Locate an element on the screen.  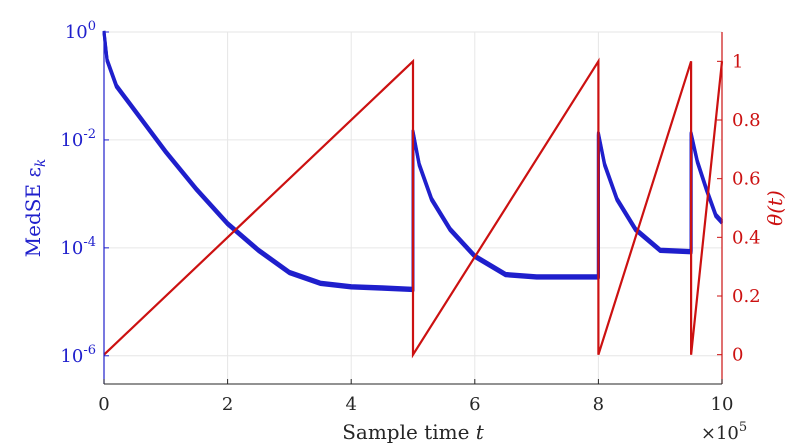
x-tick-label: 6 is located at coordinates (474, 404).